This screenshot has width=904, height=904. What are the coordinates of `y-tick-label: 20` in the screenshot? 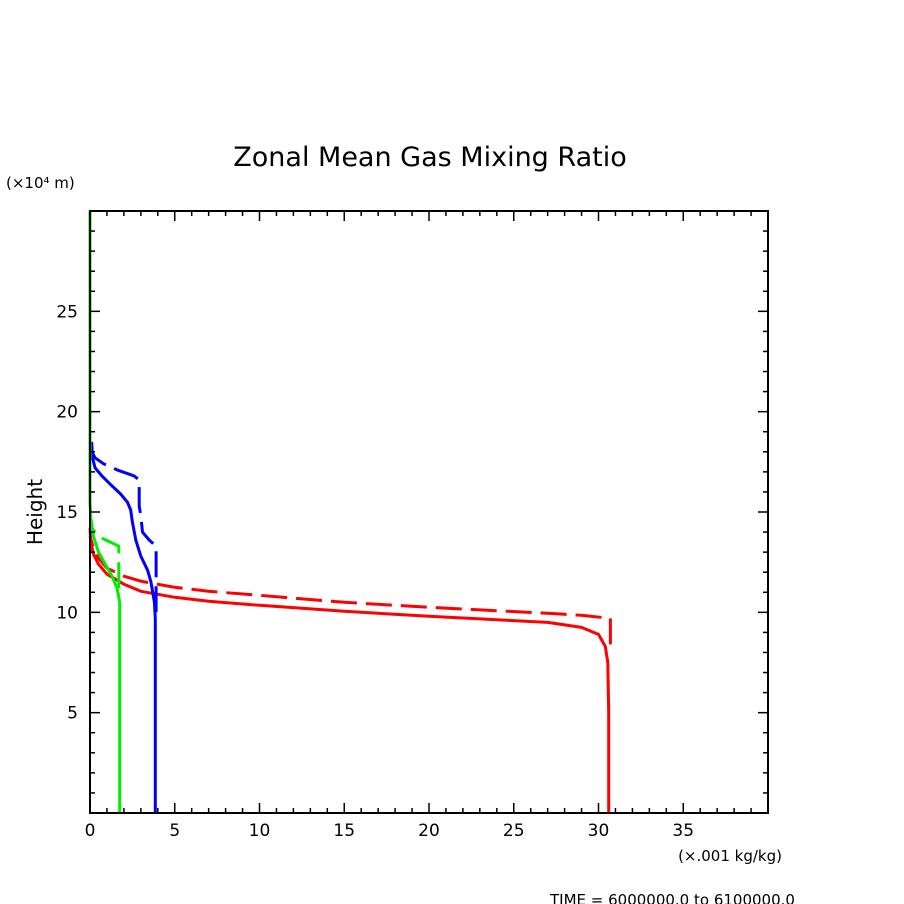 It's located at (67, 413).